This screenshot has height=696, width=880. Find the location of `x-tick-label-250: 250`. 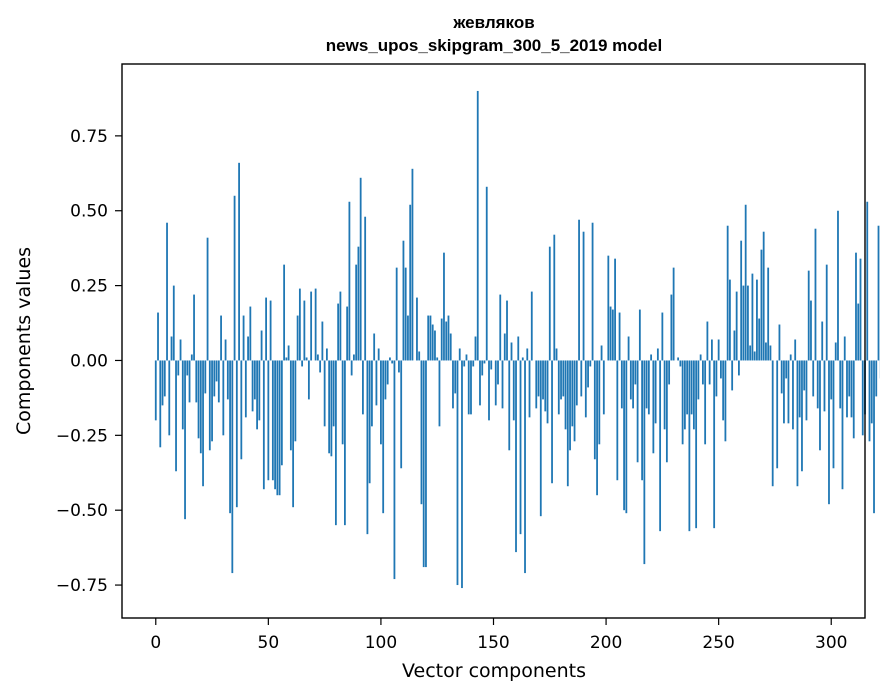

x-tick-label-250: 250 is located at coordinates (718, 643).